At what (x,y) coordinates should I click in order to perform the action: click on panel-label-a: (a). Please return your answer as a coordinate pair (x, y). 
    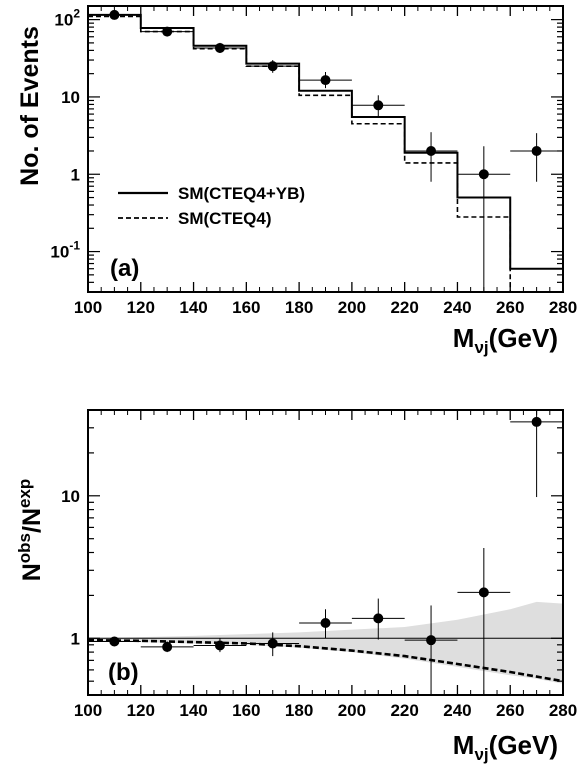
    Looking at the image, I should click on (124, 268).